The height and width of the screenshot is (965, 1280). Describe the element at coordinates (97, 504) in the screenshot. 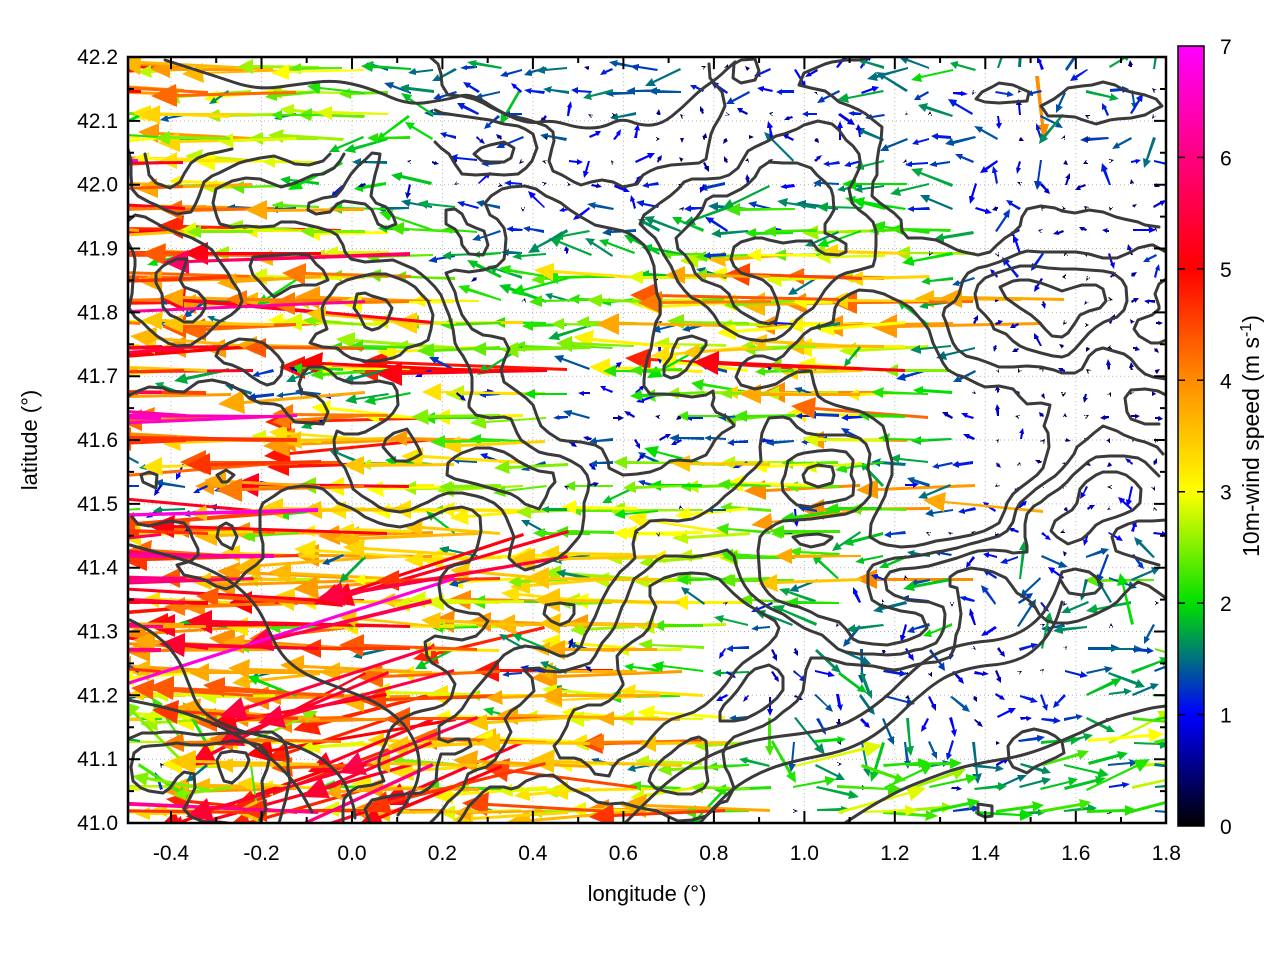

I see `svg-text: 41.5` at that location.